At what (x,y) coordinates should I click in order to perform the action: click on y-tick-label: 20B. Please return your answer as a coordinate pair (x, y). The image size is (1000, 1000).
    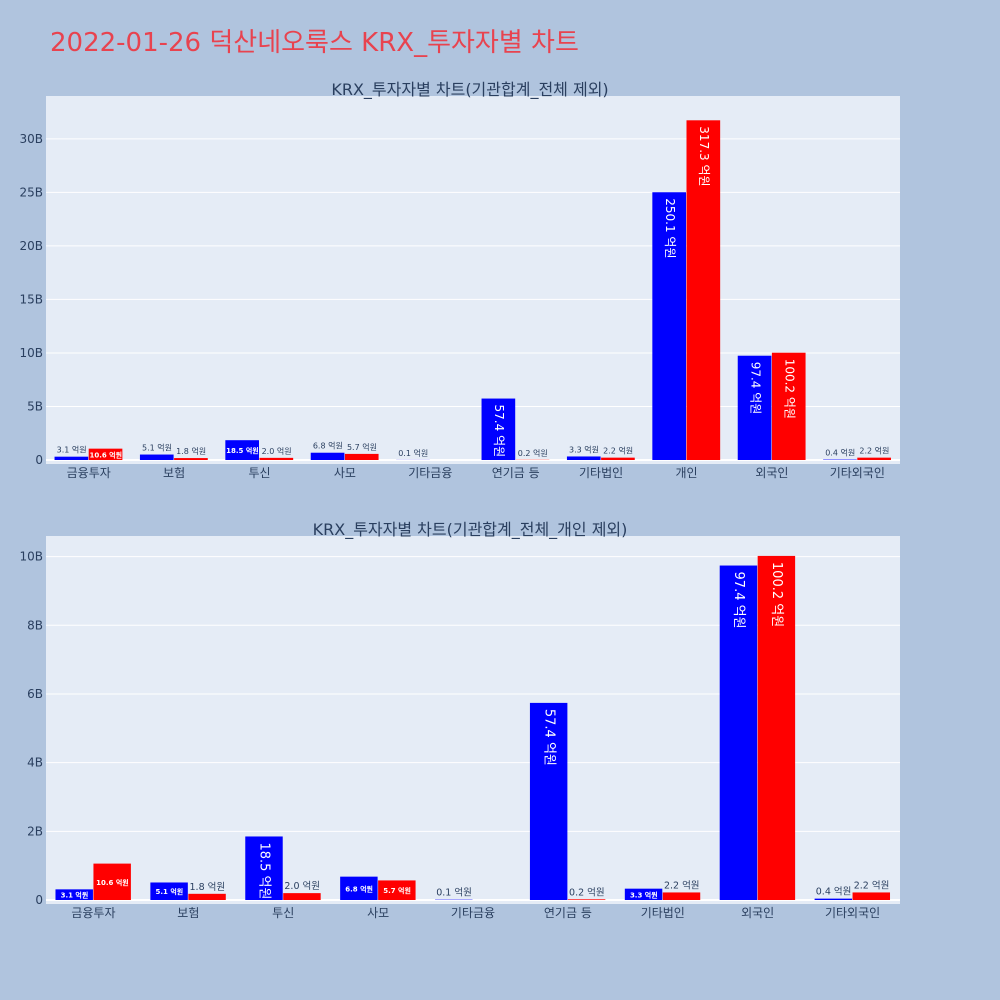
    Looking at the image, I should click on (31, 246).